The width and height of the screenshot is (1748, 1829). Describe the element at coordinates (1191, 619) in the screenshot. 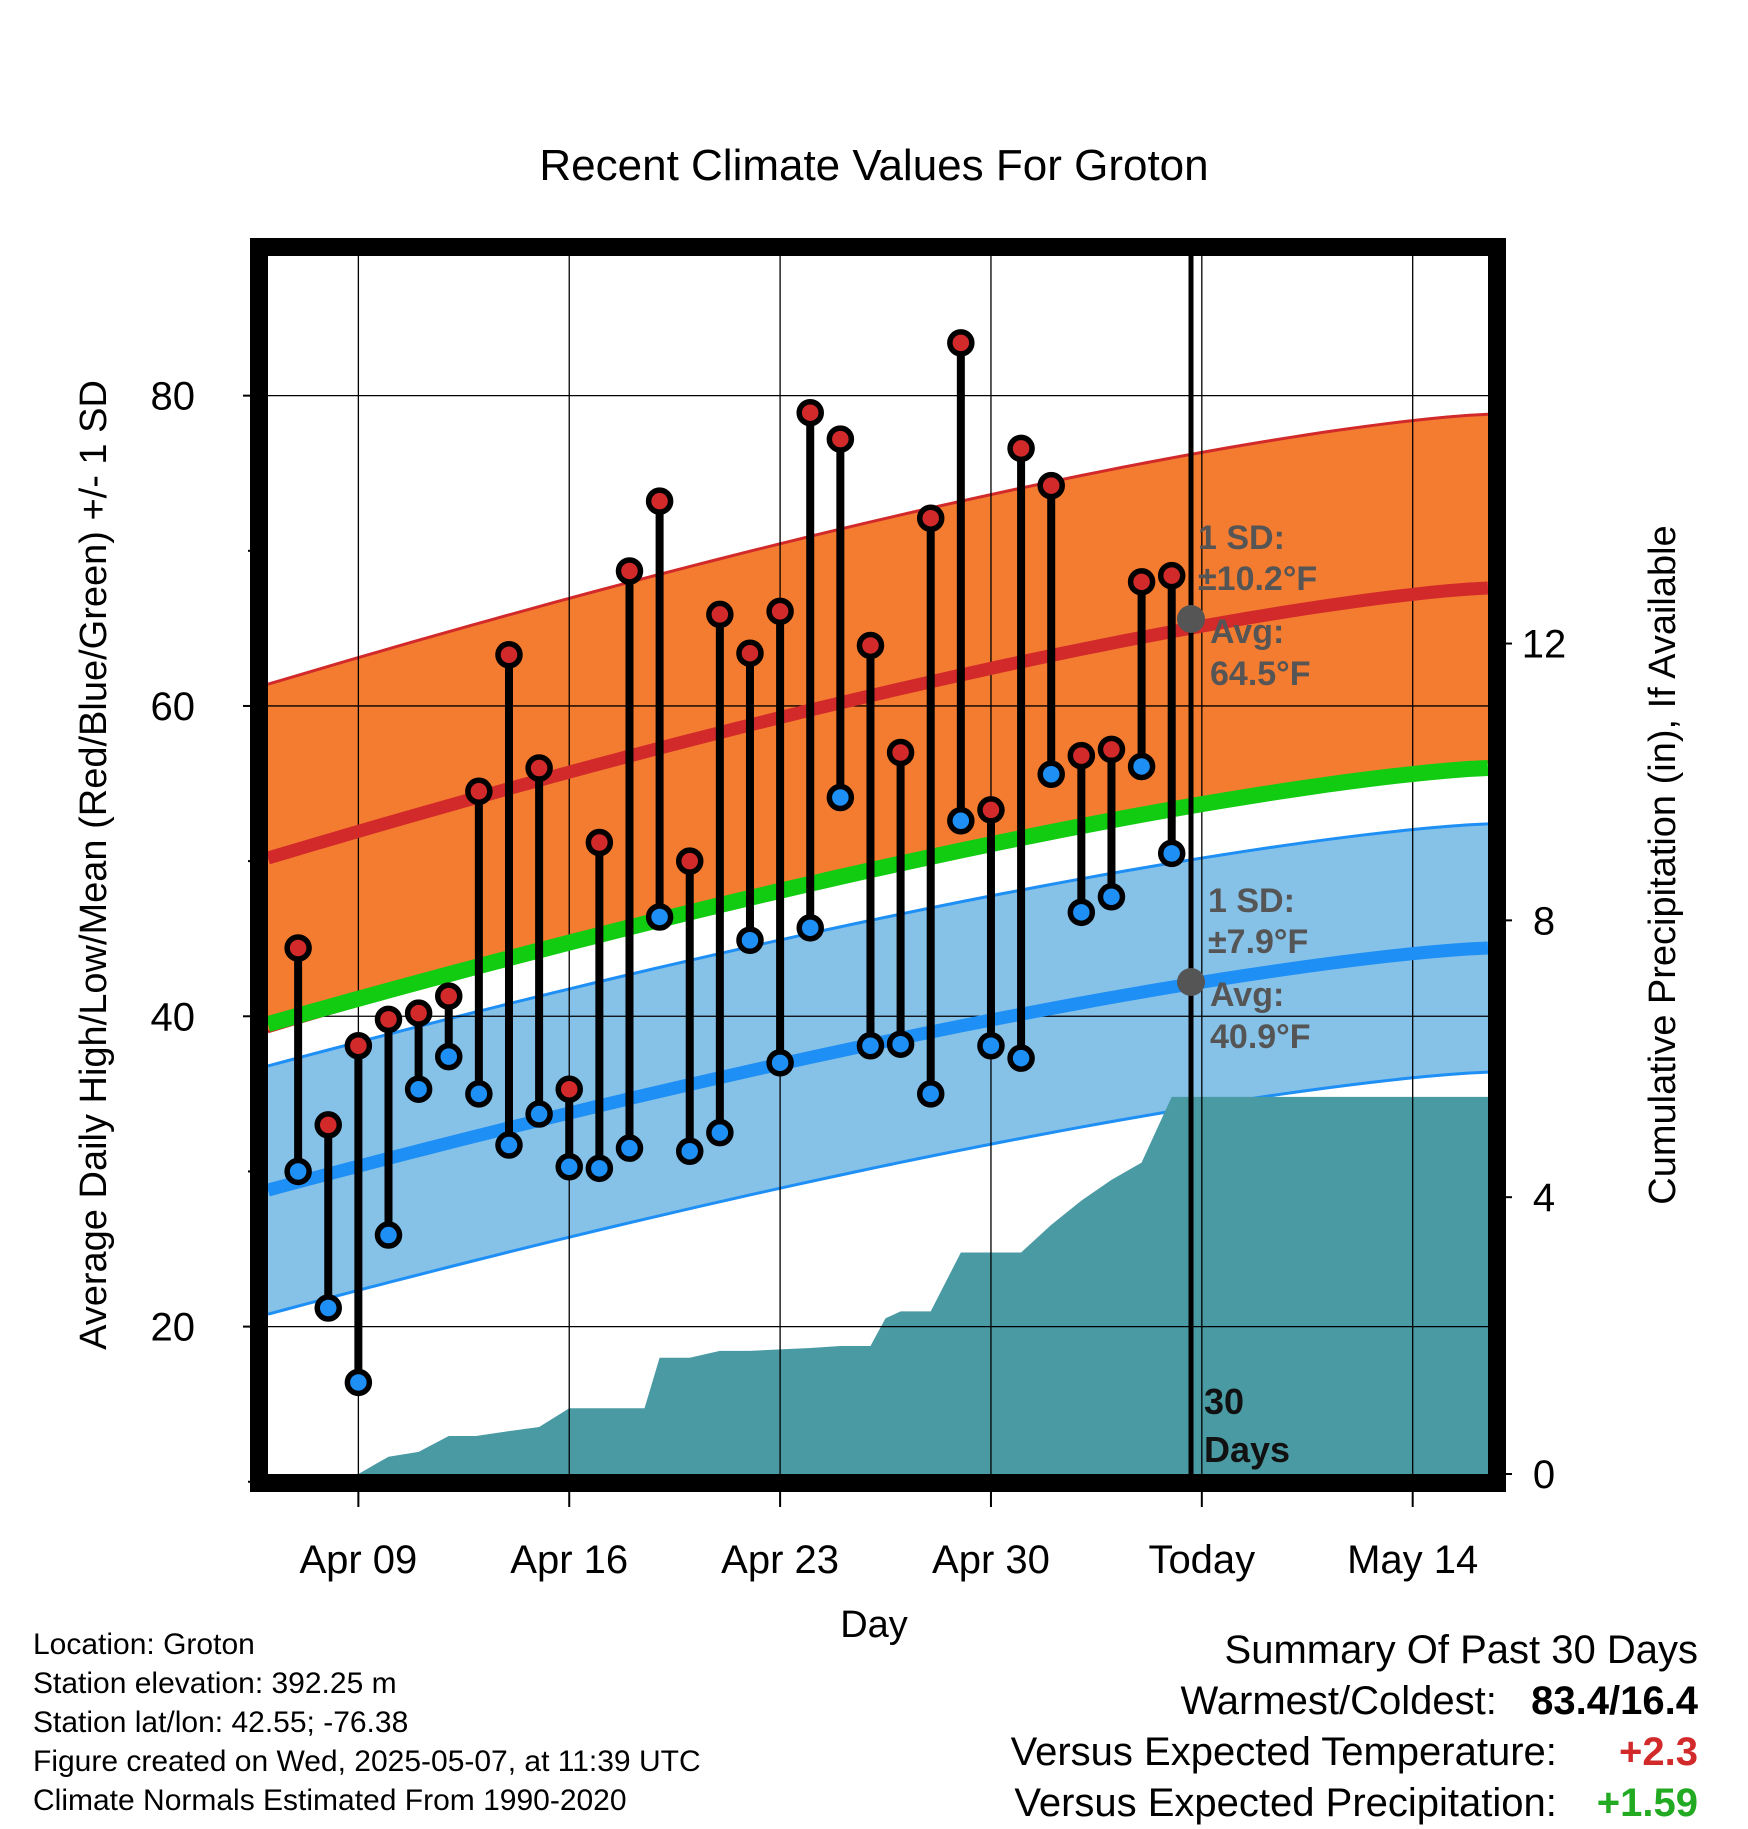

I see `high-avg-point` at that location.